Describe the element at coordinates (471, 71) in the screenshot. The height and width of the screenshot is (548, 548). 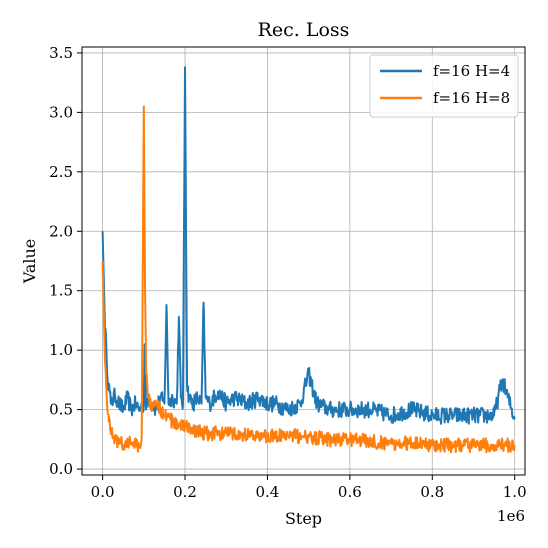
I see `legend-label-series-0: f=16 H=4` at that location.